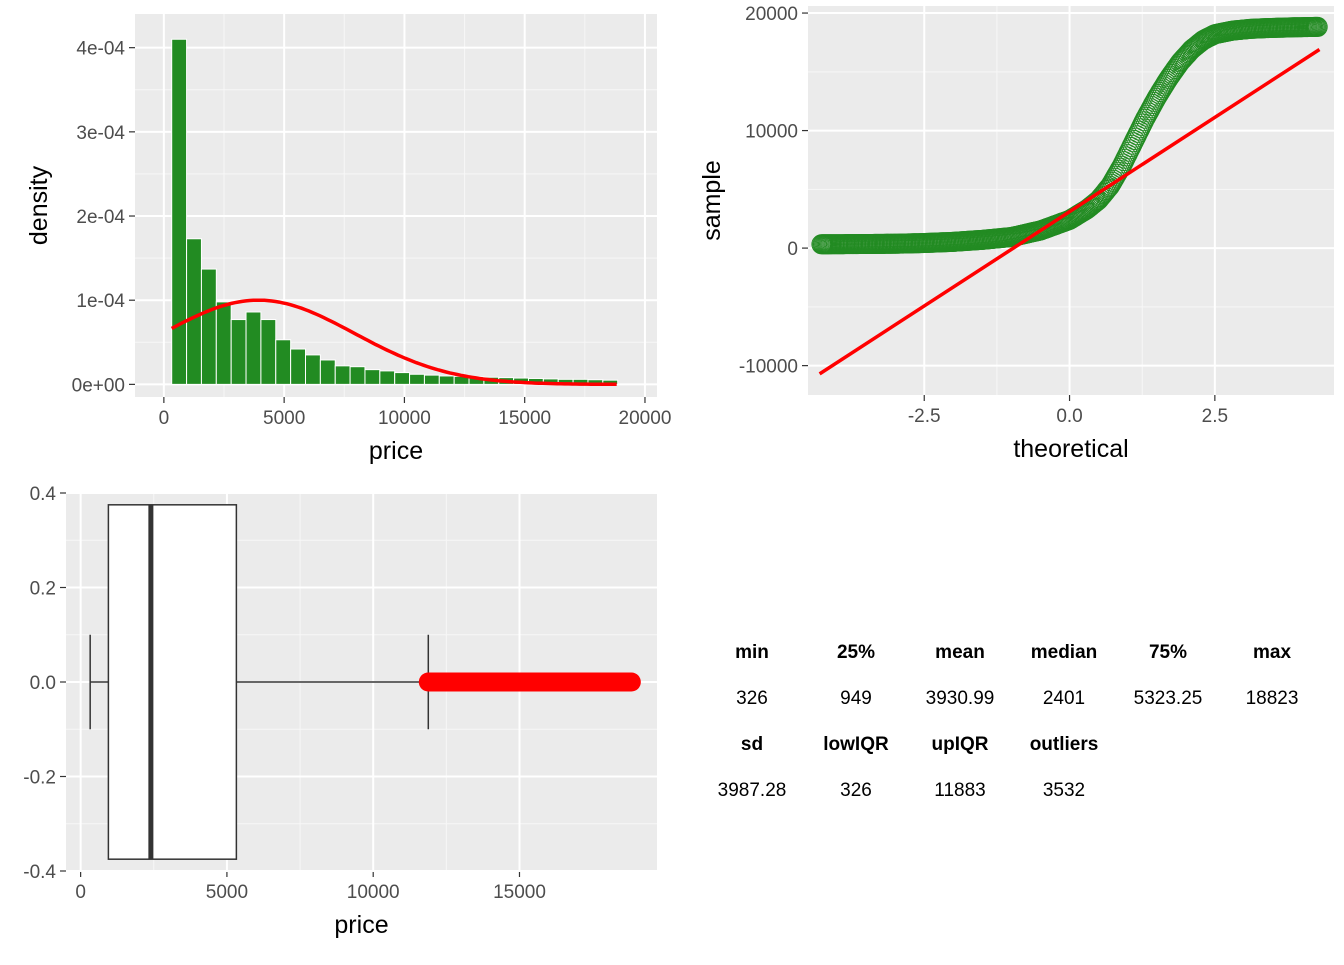 The width and height of the screenshot is (1344, 965). What do you see at coordinates (924, 416) in the screenshot?
I see `x-tick-label: -2.5` at bounding box center [924, 416].